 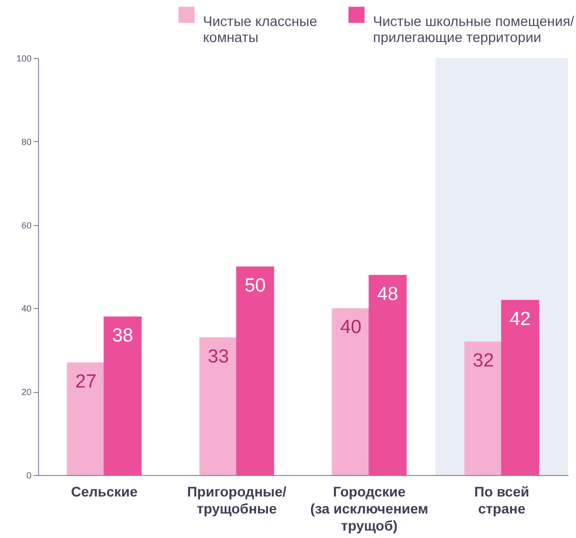 I want to click on x-tick-label: Городские (за исключением трущоб), so click(x=369, y=509).